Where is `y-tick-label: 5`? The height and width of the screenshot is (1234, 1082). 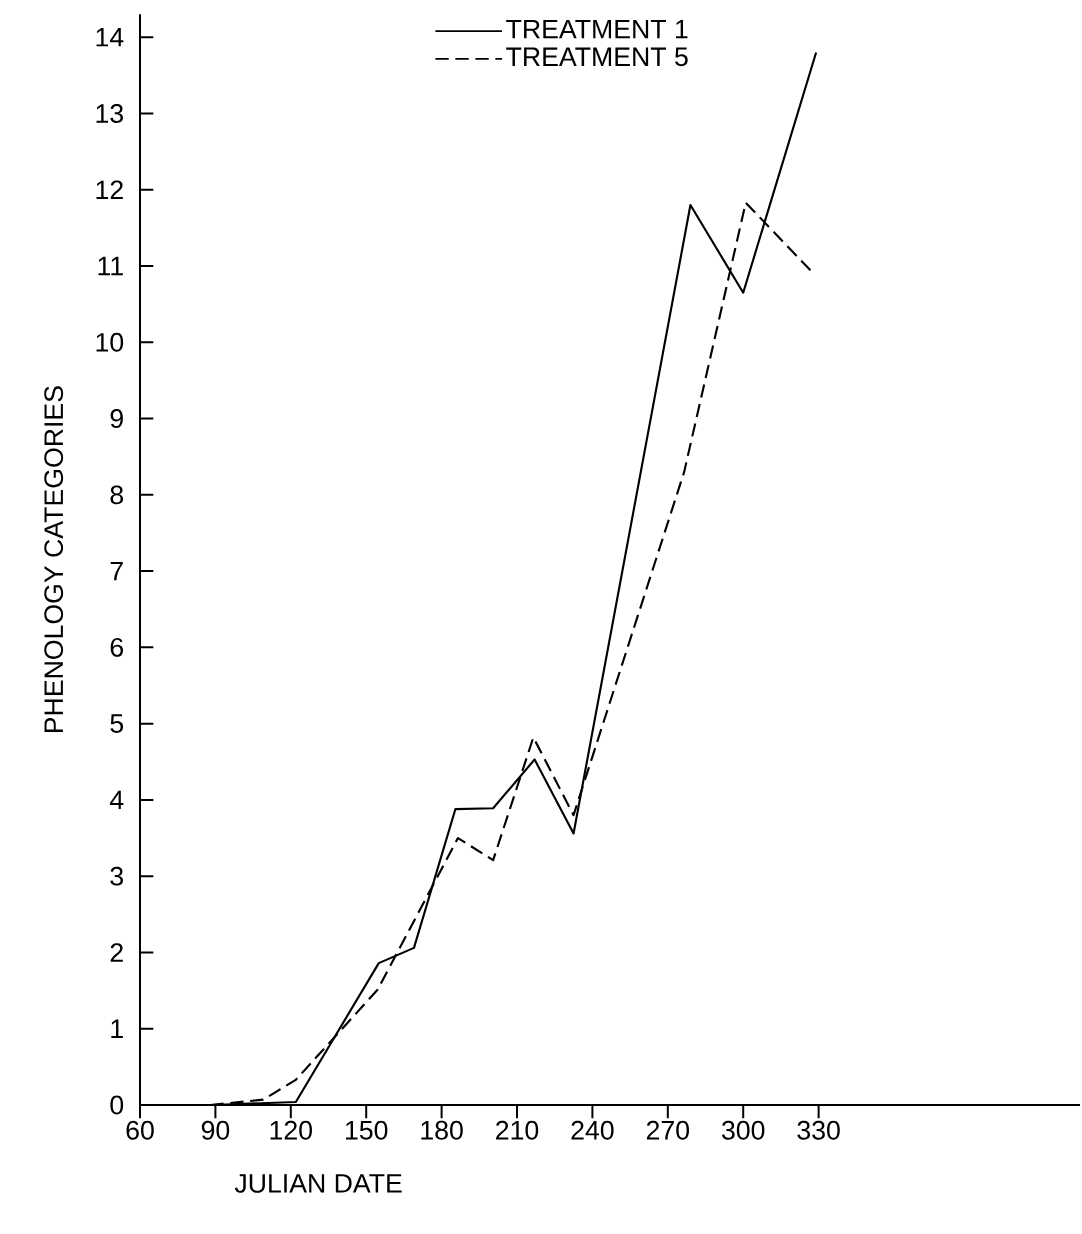 y-tick-label: 5 is located at coordinates (117, 723).